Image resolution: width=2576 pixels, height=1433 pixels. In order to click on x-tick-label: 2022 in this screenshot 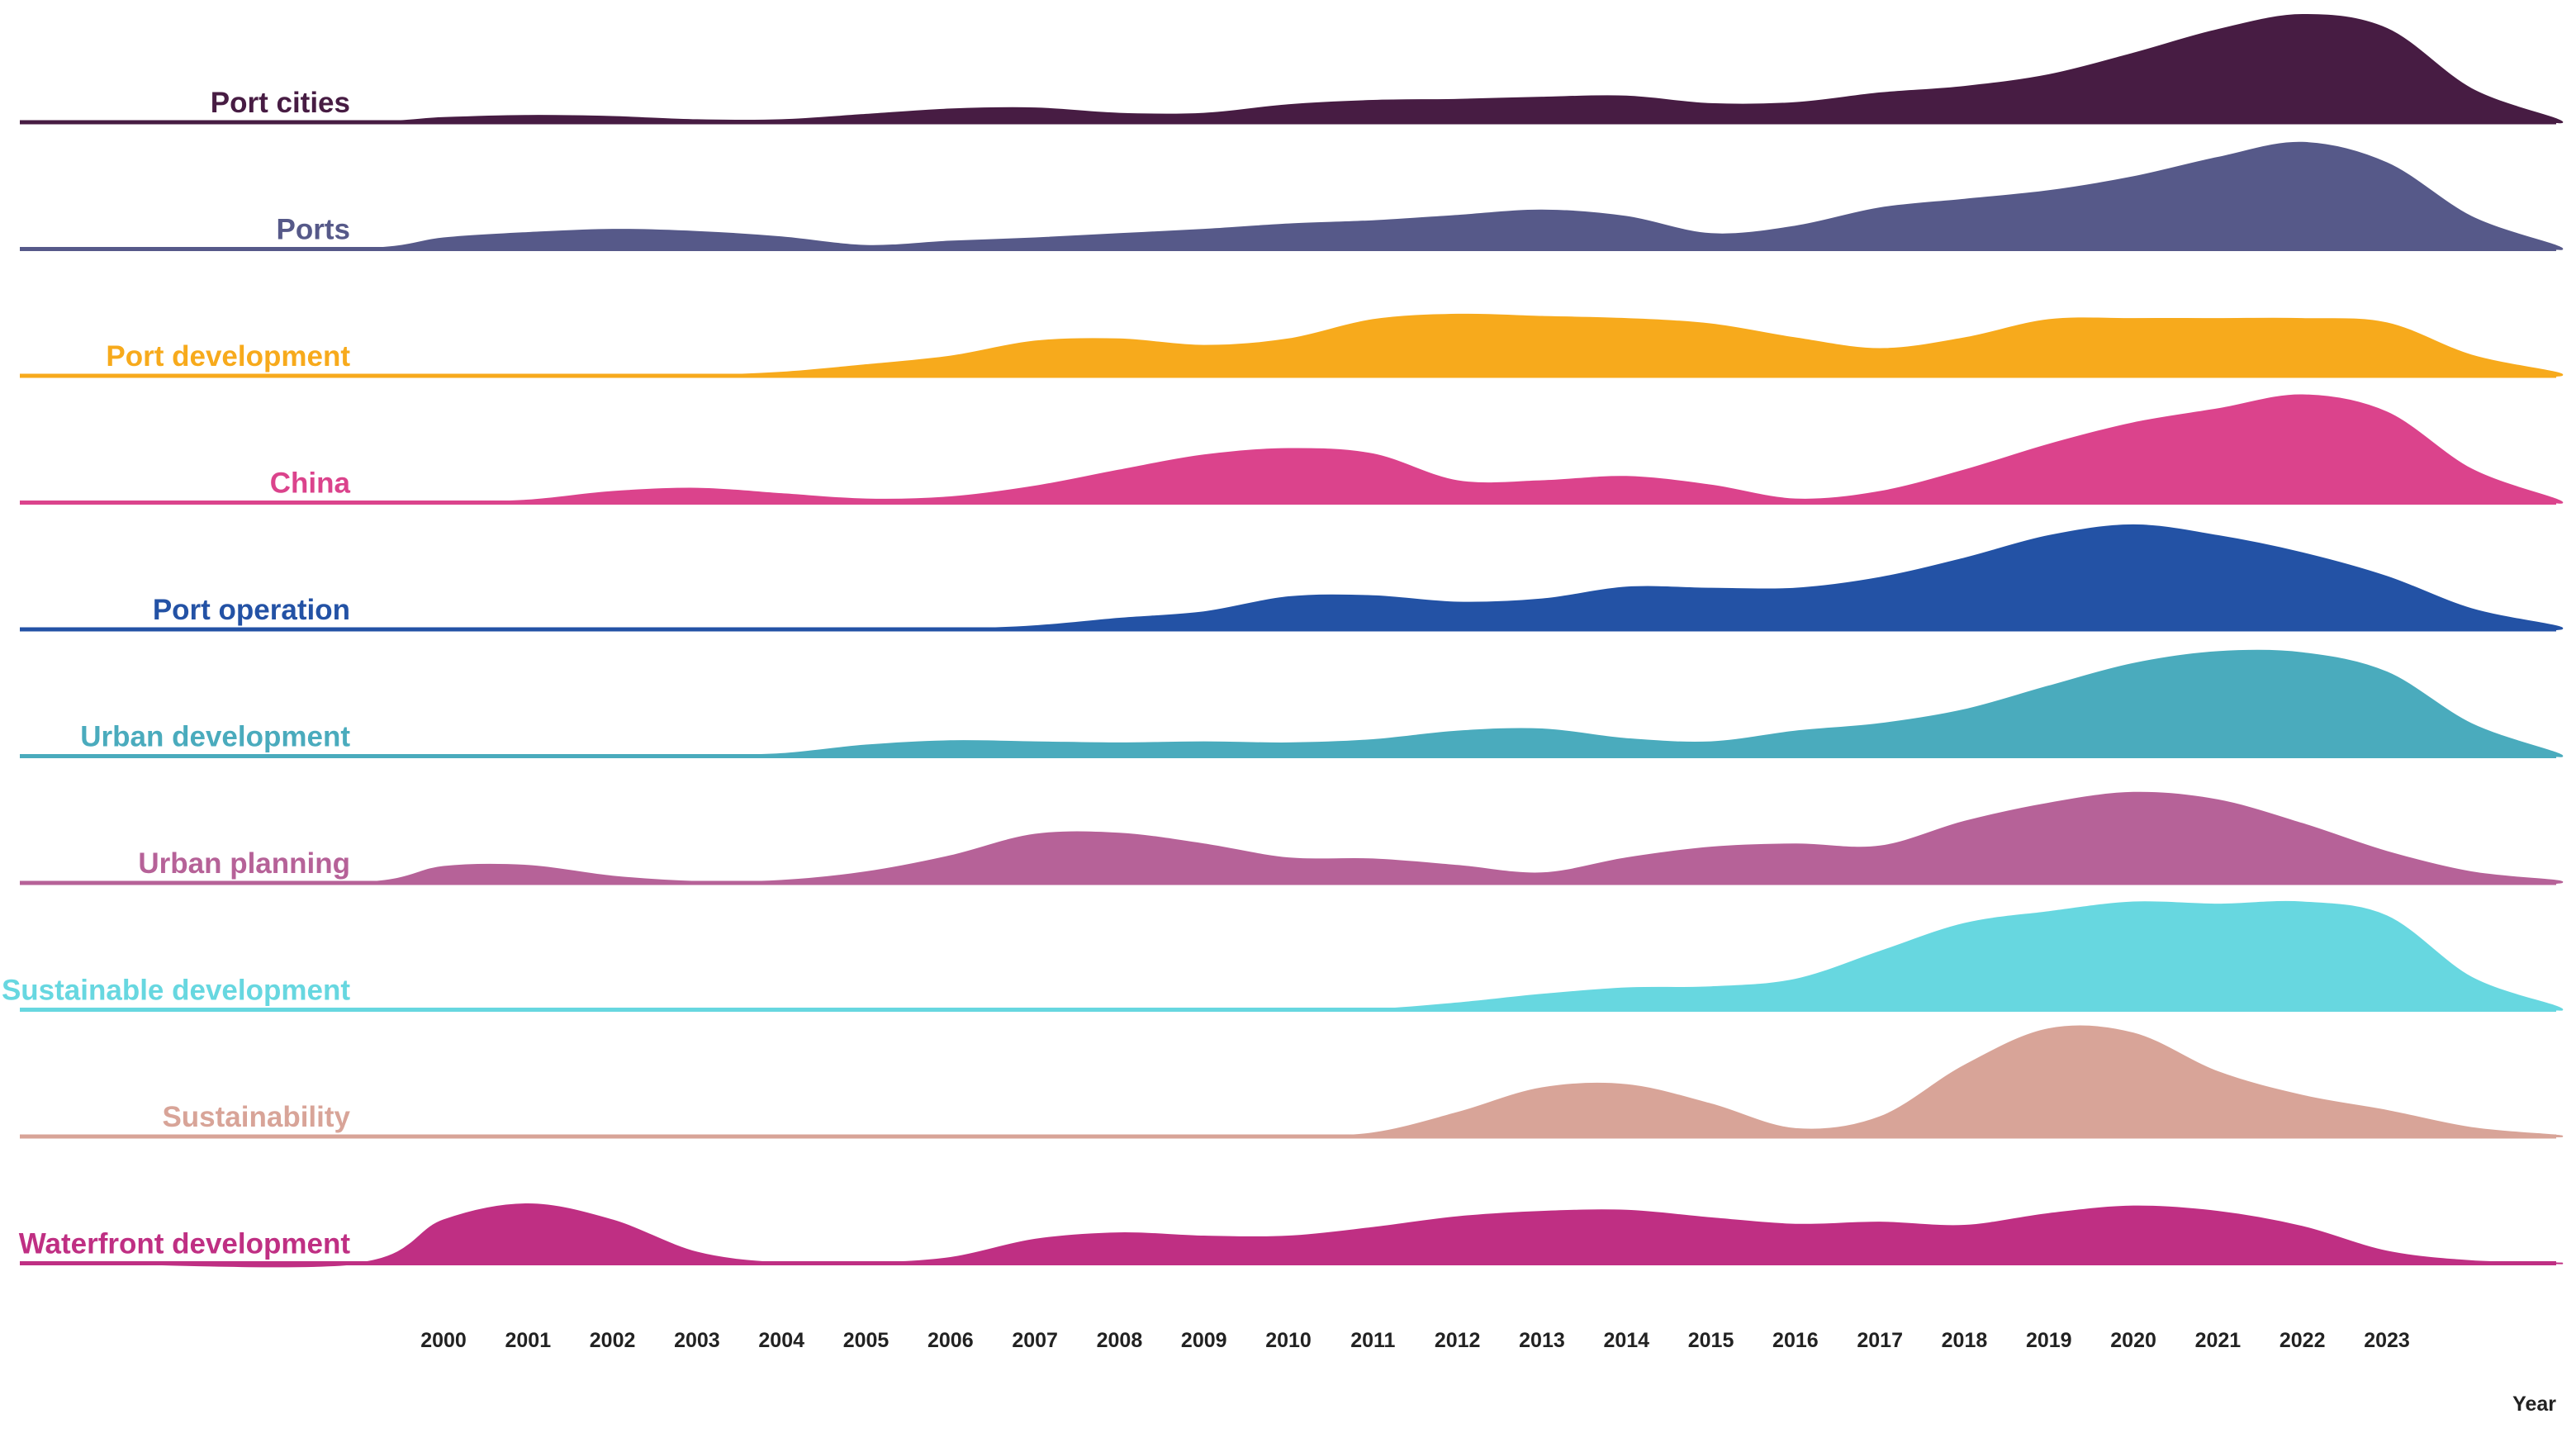, I will do `click(2302, 1340)`.